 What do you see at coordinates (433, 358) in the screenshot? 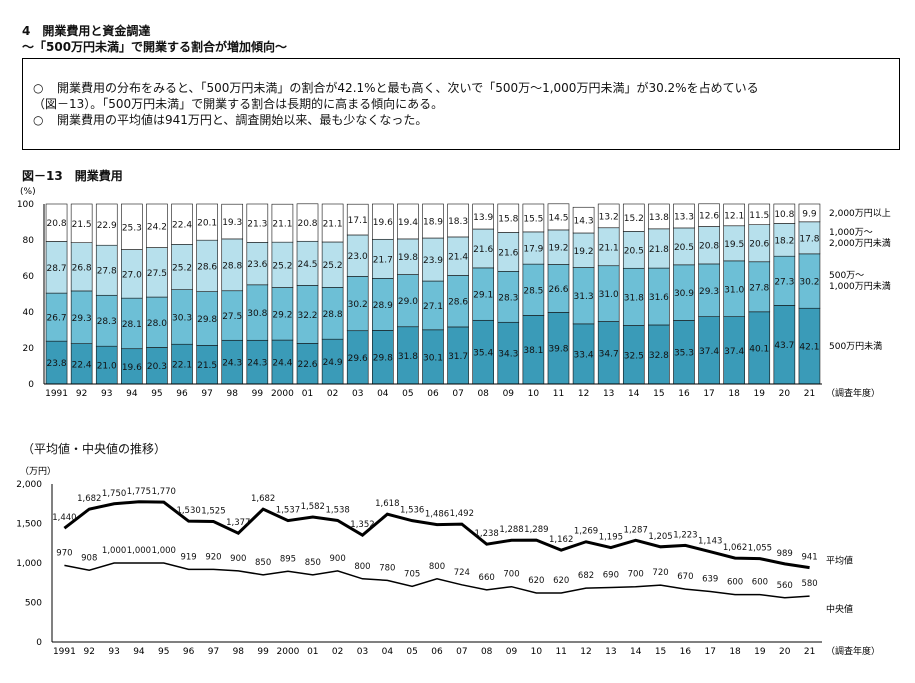
I see `bar-value-label: 30.1` at bounding box center [433, 358].